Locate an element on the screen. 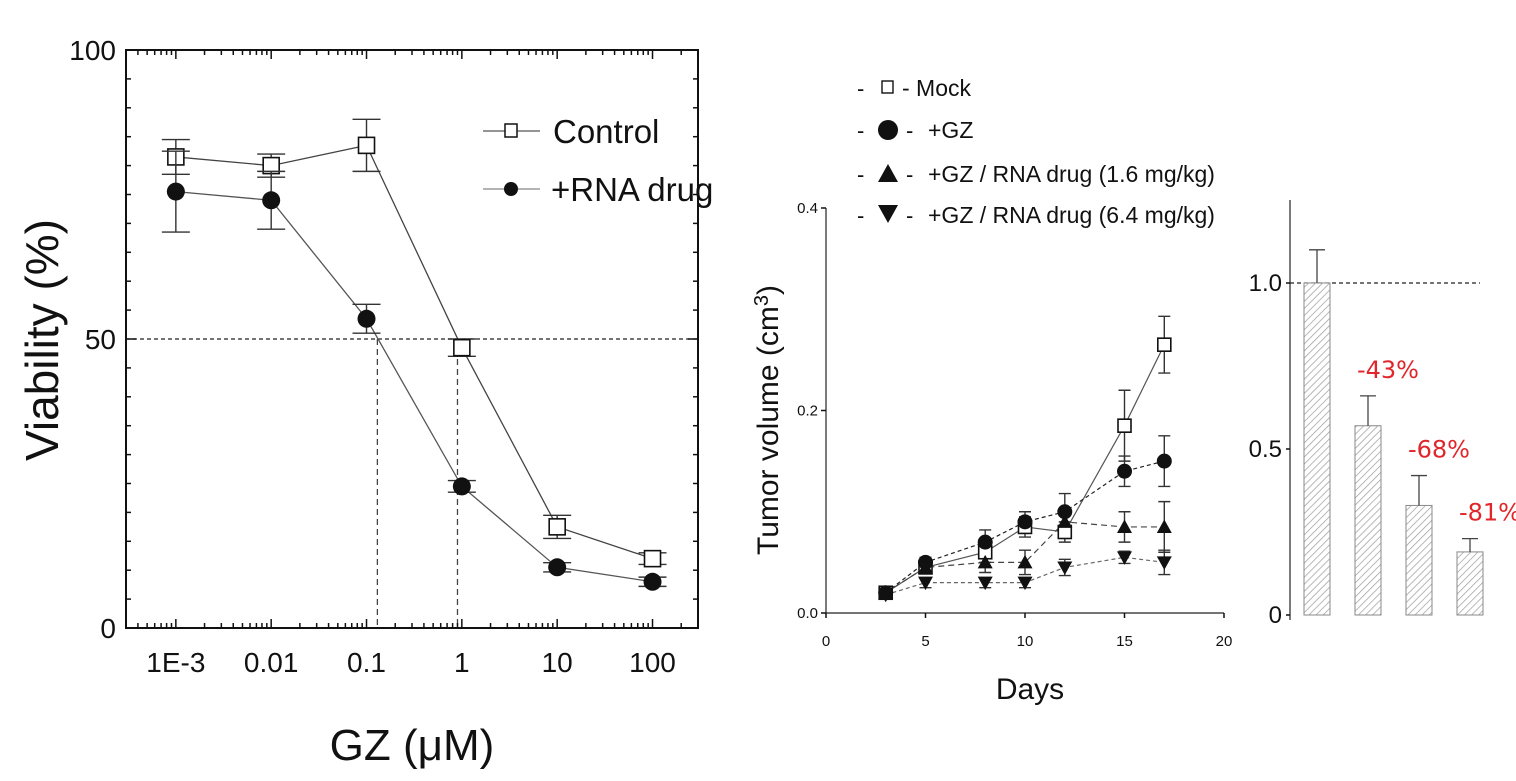 The image size is (1516, 781). legend-label-gz: +GZ is located at coordinates (950, 130).